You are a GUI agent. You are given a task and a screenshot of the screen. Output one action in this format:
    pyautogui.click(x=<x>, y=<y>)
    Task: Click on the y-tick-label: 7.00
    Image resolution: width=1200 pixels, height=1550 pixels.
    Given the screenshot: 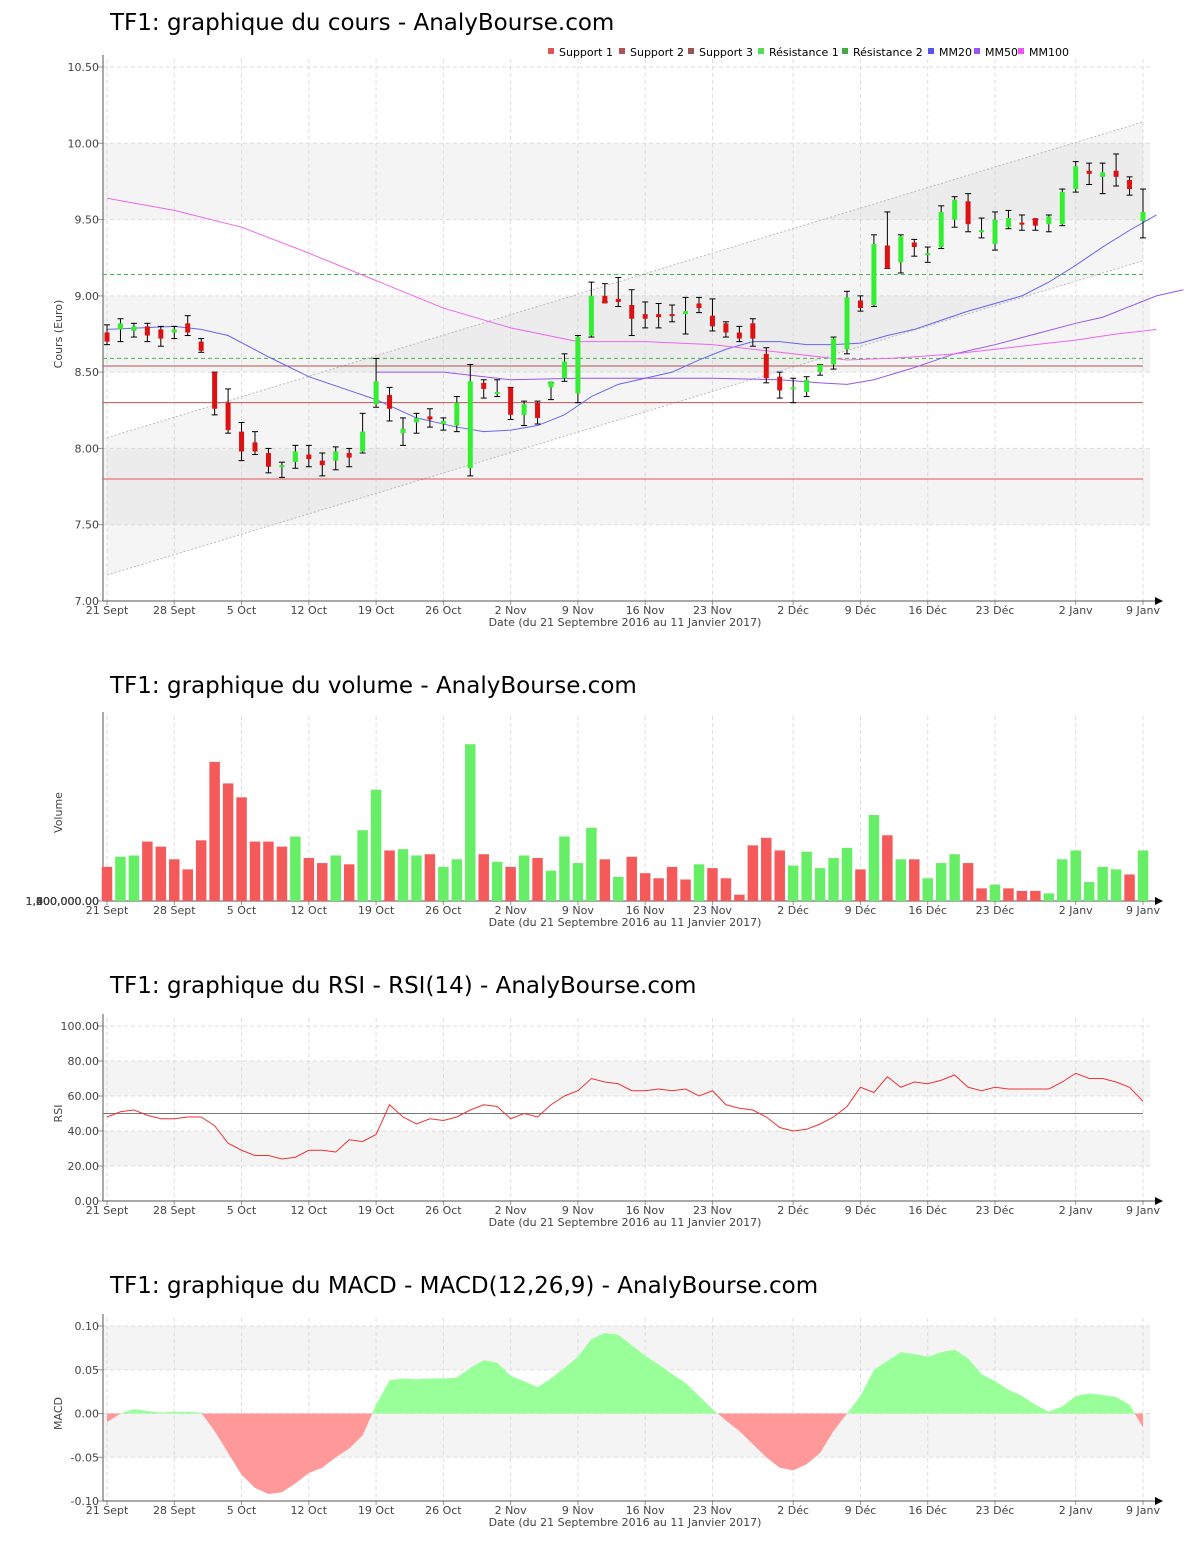 What is the action you would take?
    pyautogui.click(x=87, y=601)
    